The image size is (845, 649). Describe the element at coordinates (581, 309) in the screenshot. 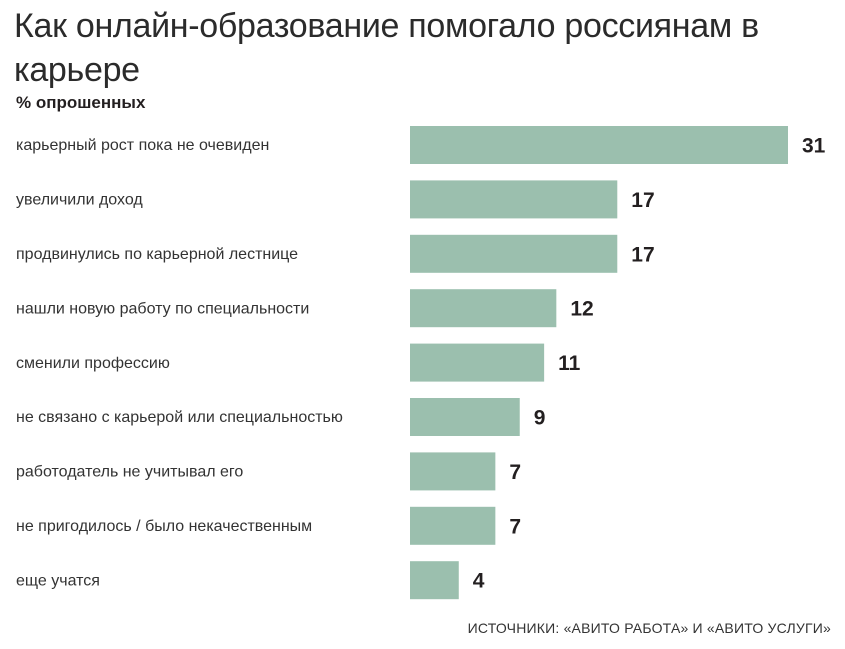

I see `value-label: 12` at that location.